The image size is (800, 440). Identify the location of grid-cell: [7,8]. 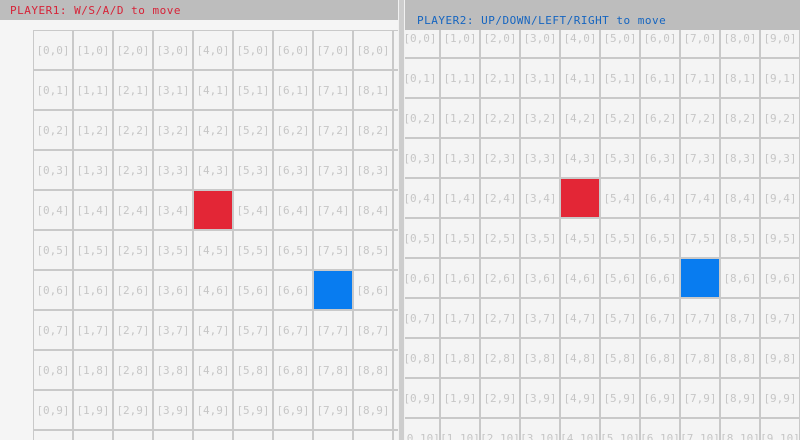
(700, 358).